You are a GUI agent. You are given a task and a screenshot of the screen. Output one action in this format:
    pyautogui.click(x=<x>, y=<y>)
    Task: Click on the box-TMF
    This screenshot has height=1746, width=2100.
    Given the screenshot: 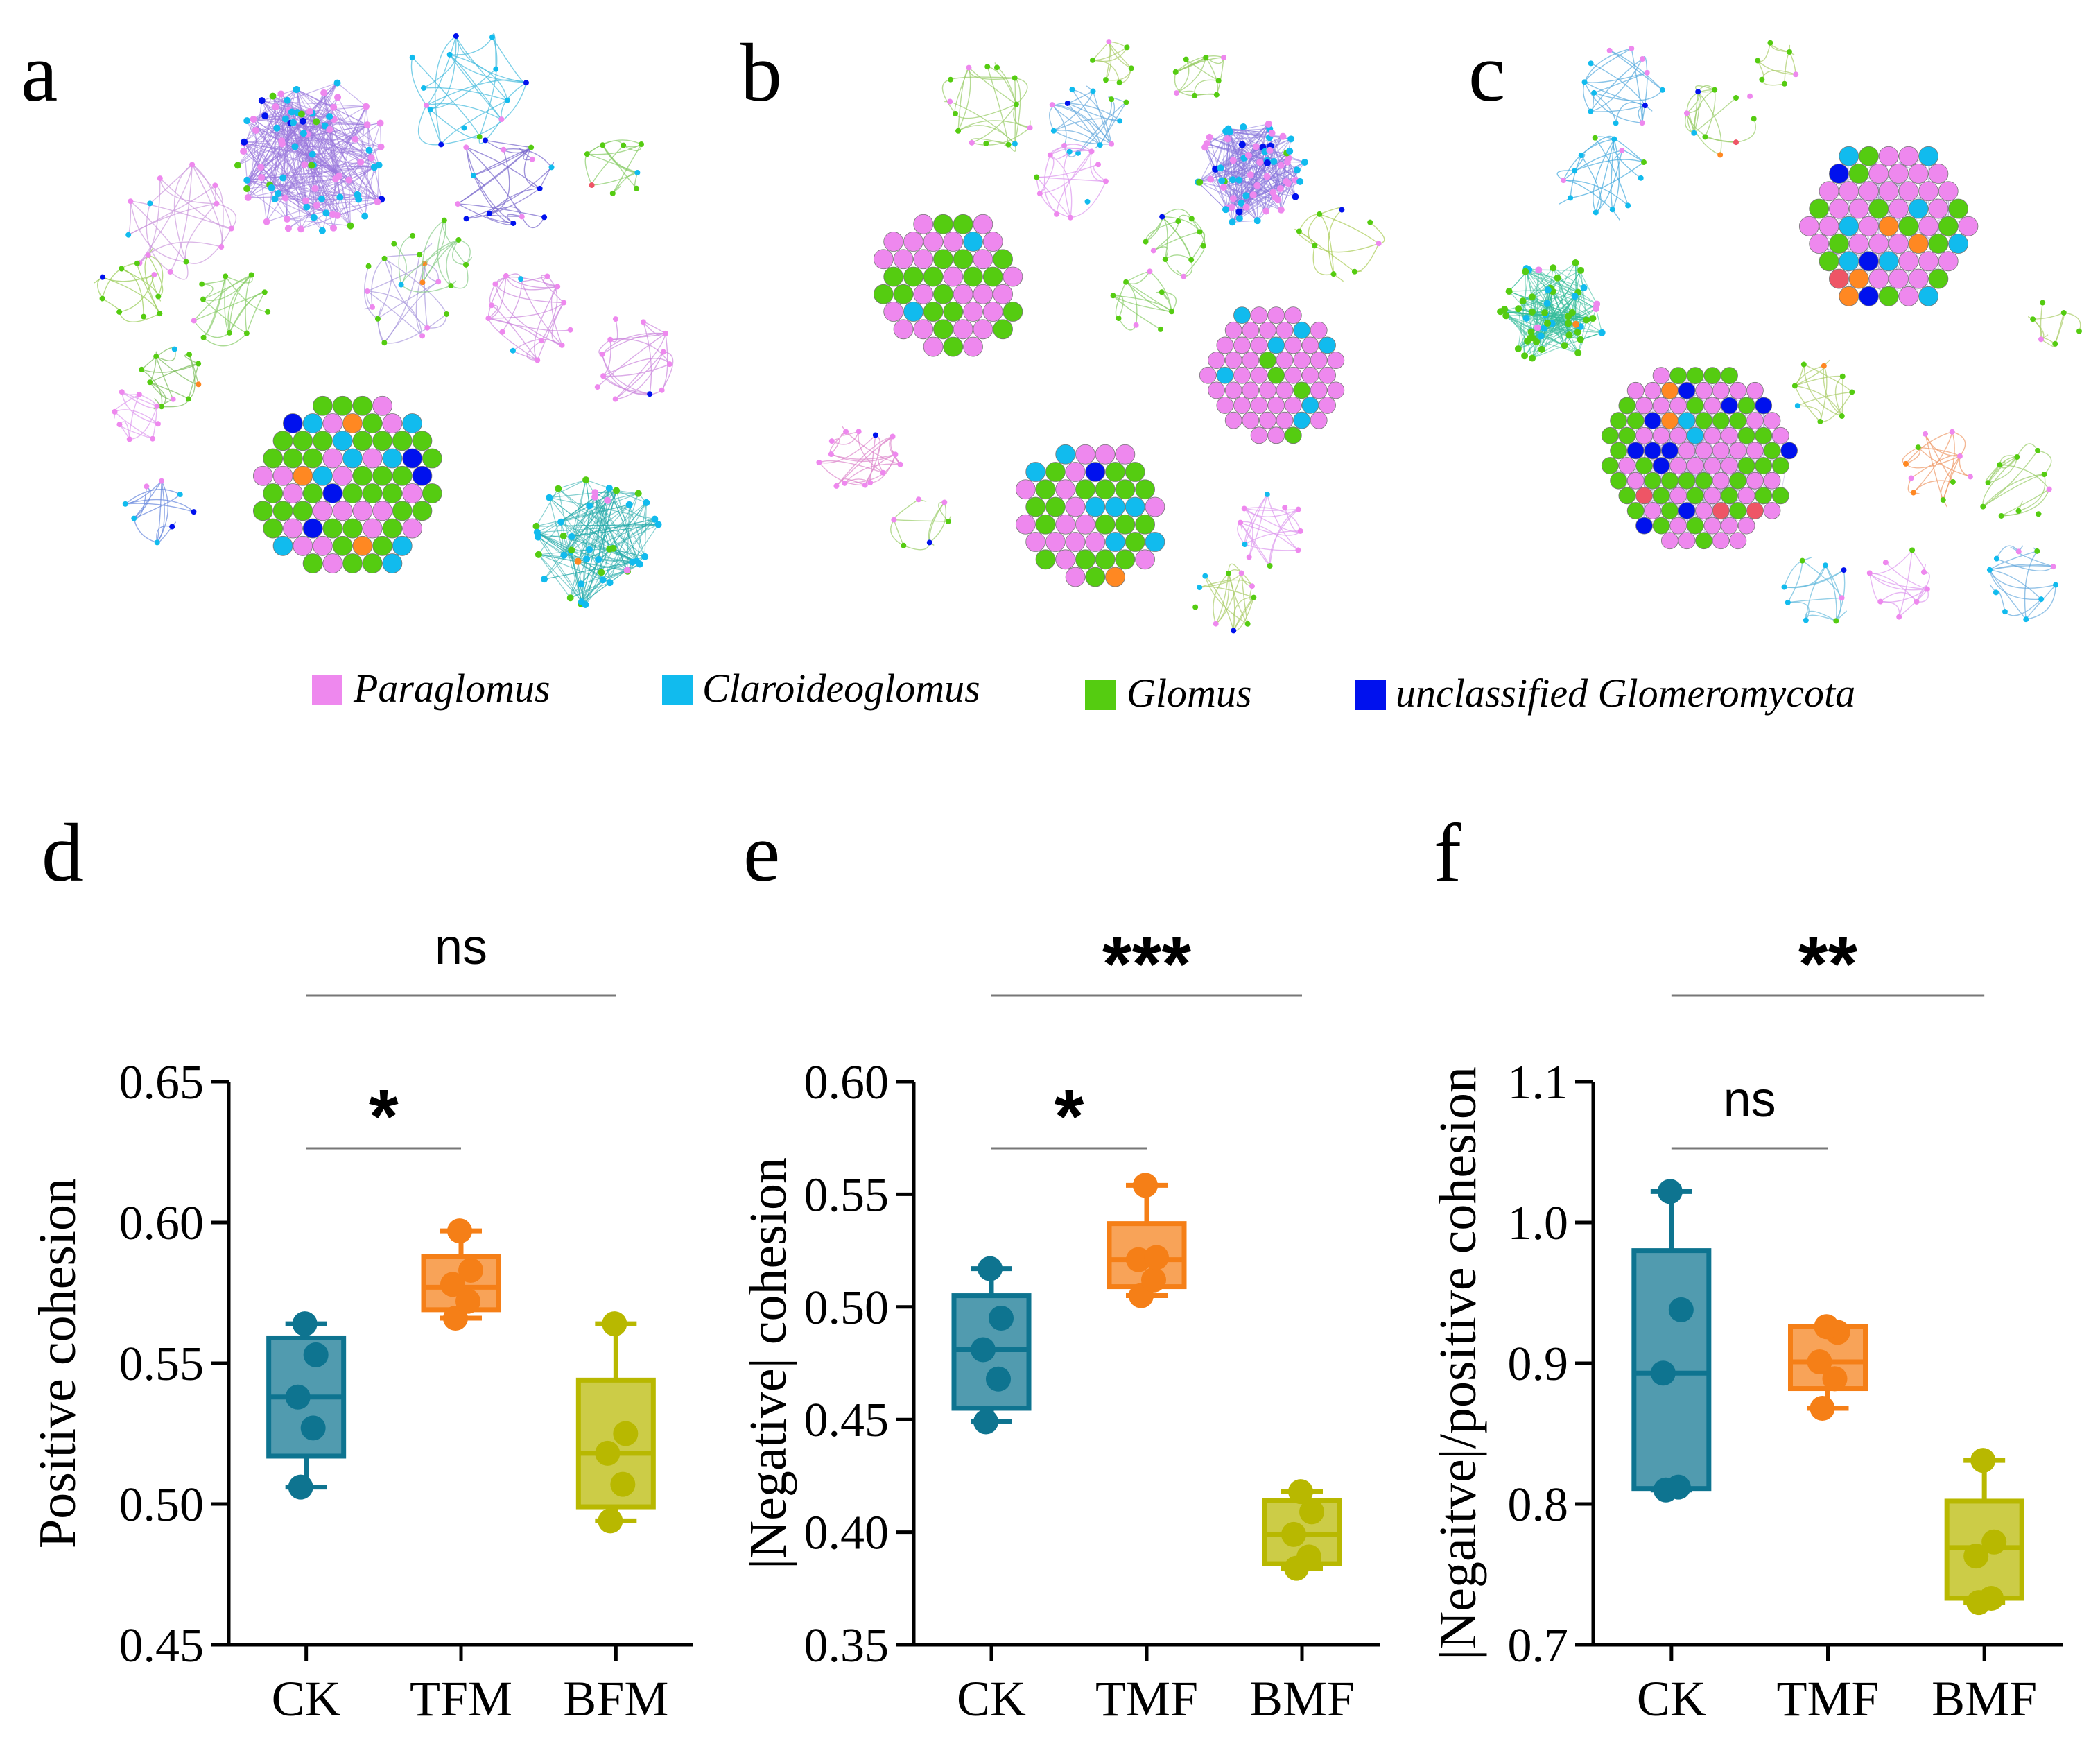 What is the action you would take?
    pyautogui.click(x=1147, y=1240)
    